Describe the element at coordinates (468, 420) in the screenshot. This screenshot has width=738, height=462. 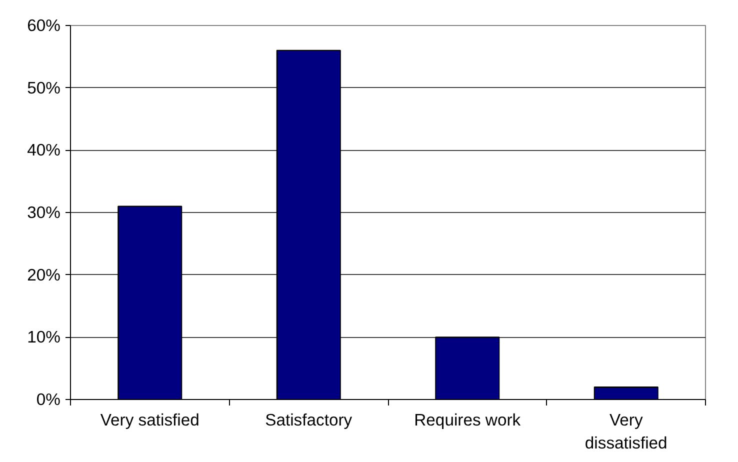
I see `x-tick-label: Requires work` at that location.